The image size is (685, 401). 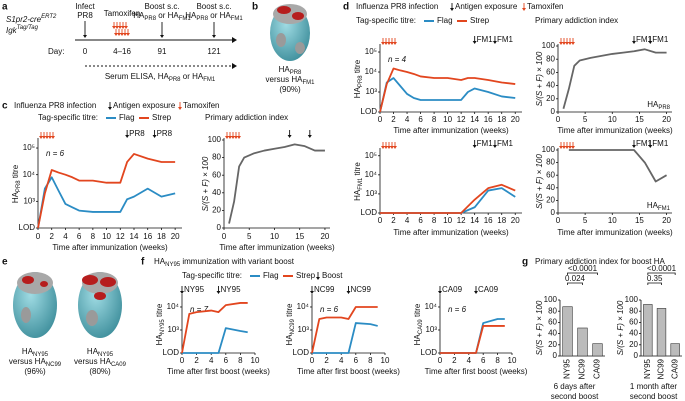 What do you see at coordinates (289, 311) in the screenshot?
I see `y-axis-label-part: titre` at bounding box center [289, 311].